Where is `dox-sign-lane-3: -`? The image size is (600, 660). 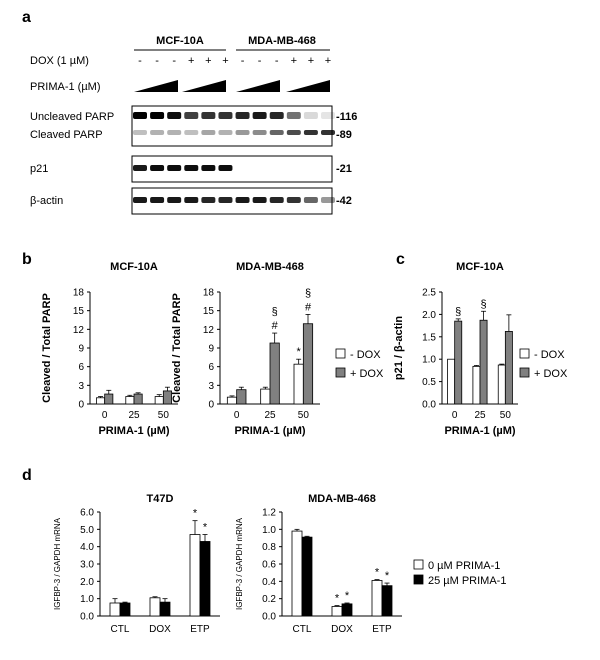
dox-sign-lane-3: - is located at coordinates (174, 61).